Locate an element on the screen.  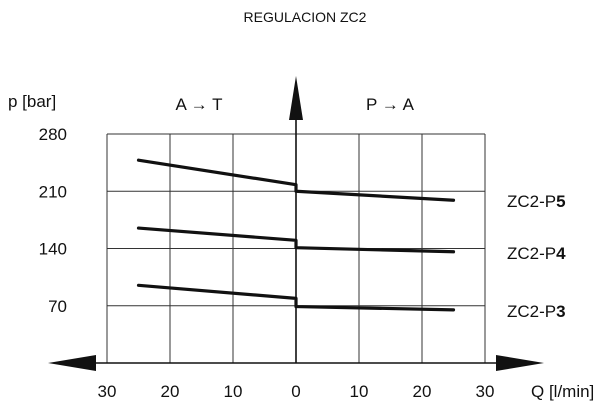
curve-zc2-p5 is located at coordinates (296, 180).